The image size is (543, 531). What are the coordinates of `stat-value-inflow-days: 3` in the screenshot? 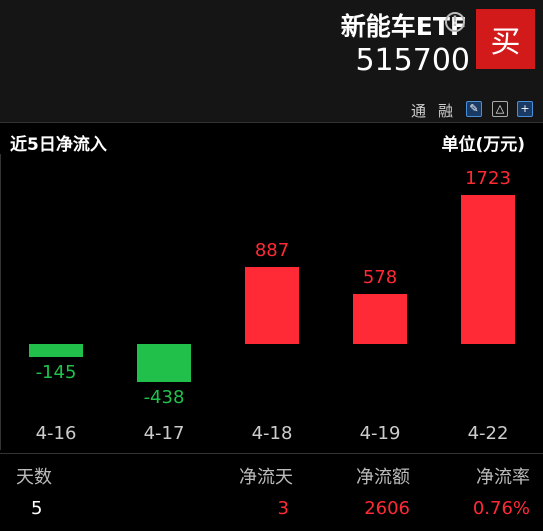 It's located at (283, 508).